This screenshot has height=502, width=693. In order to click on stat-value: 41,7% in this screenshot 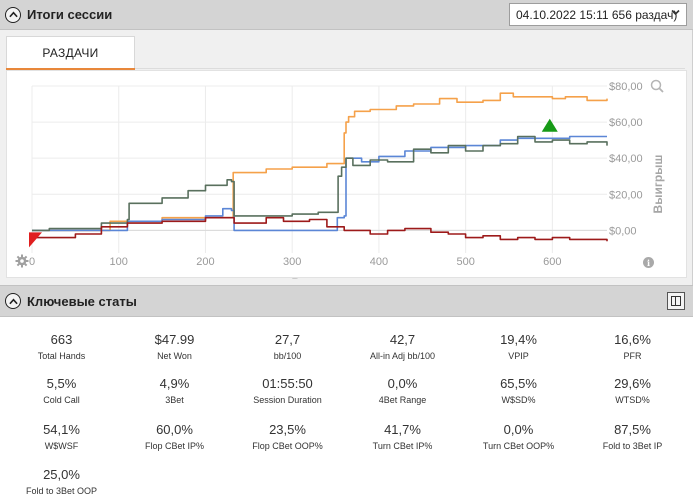, I will do `click(402, 429)`.